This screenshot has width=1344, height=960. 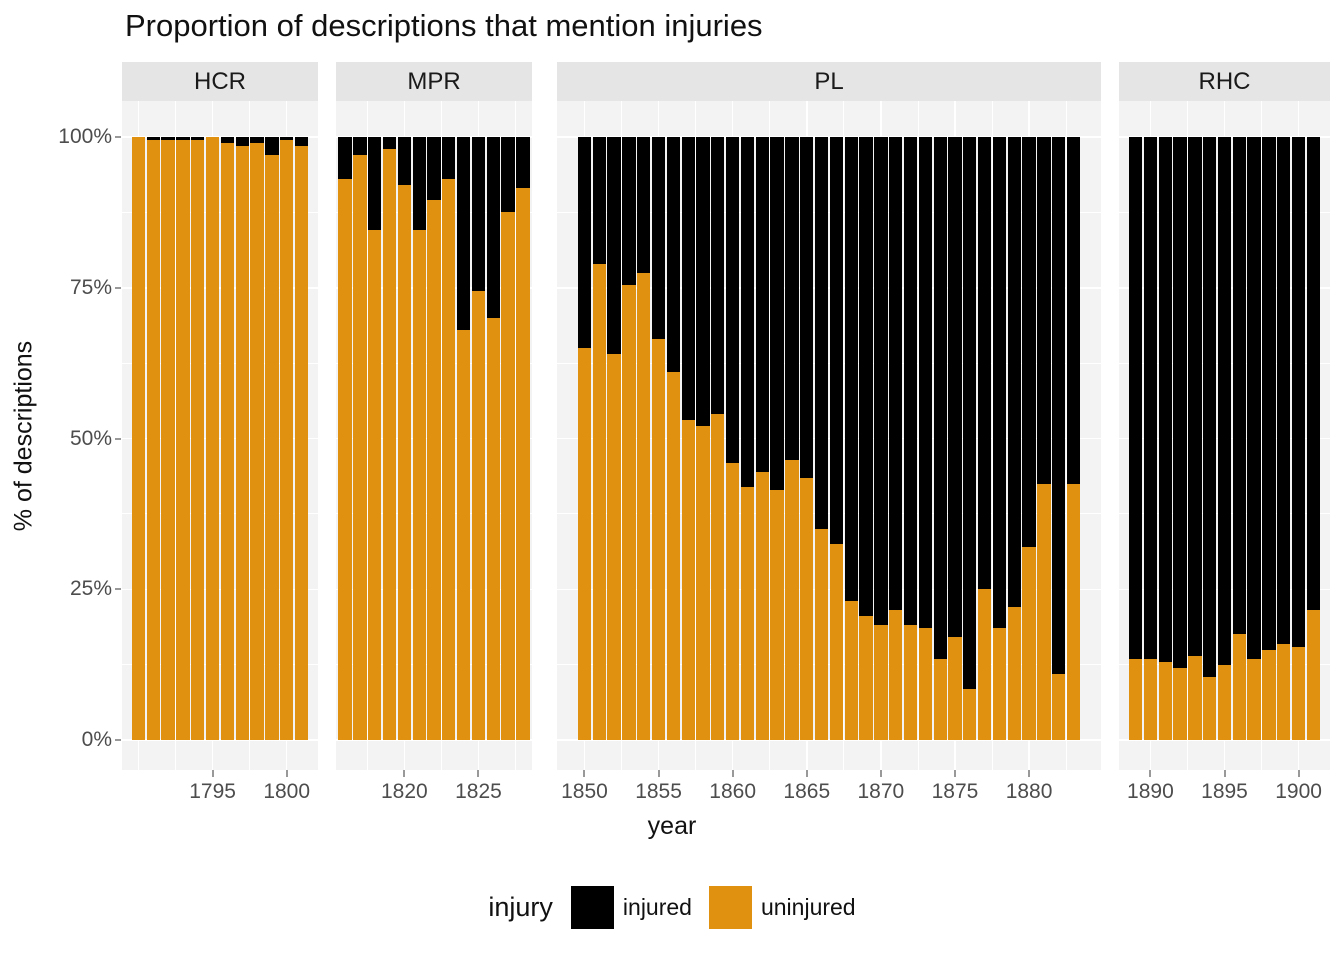 What do you see at coordinates (592, 907) in the screenshot?
I see `legend-swatch-injured` at bounding box center [592, 907].